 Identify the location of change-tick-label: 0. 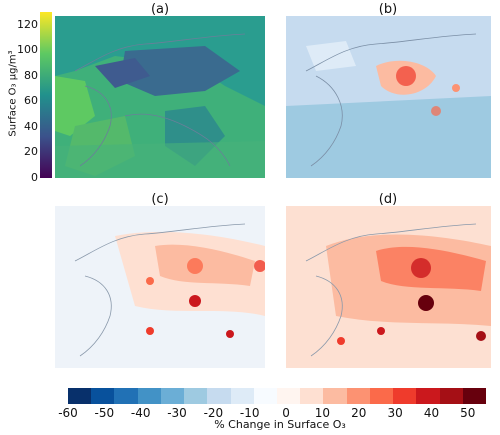
(286, 413).